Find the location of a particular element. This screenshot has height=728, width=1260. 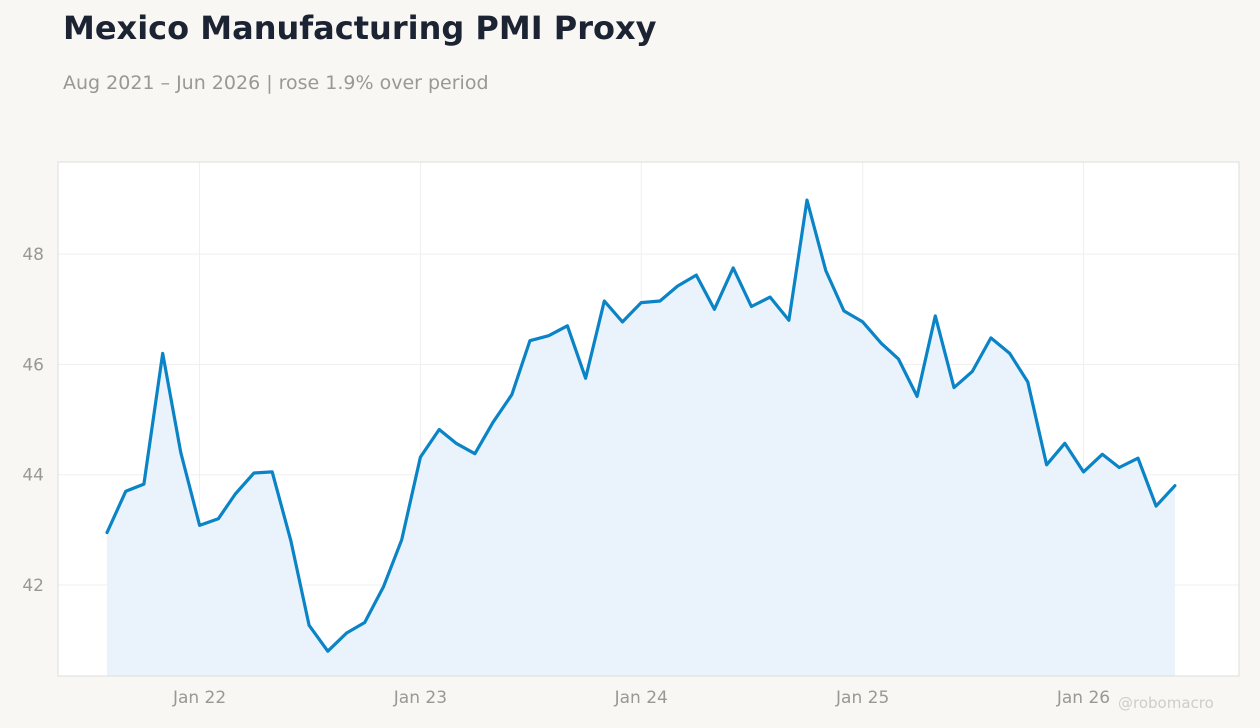

chart-title: Mexico Manufacturing PMI Proxy is located at coordinates (360, 28).